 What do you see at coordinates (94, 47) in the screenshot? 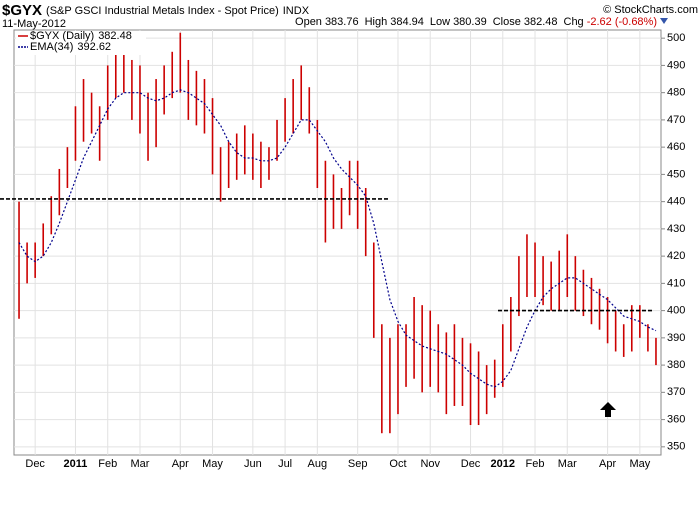
I see `legend-value: 392.62` at bounding box center [94, 47].